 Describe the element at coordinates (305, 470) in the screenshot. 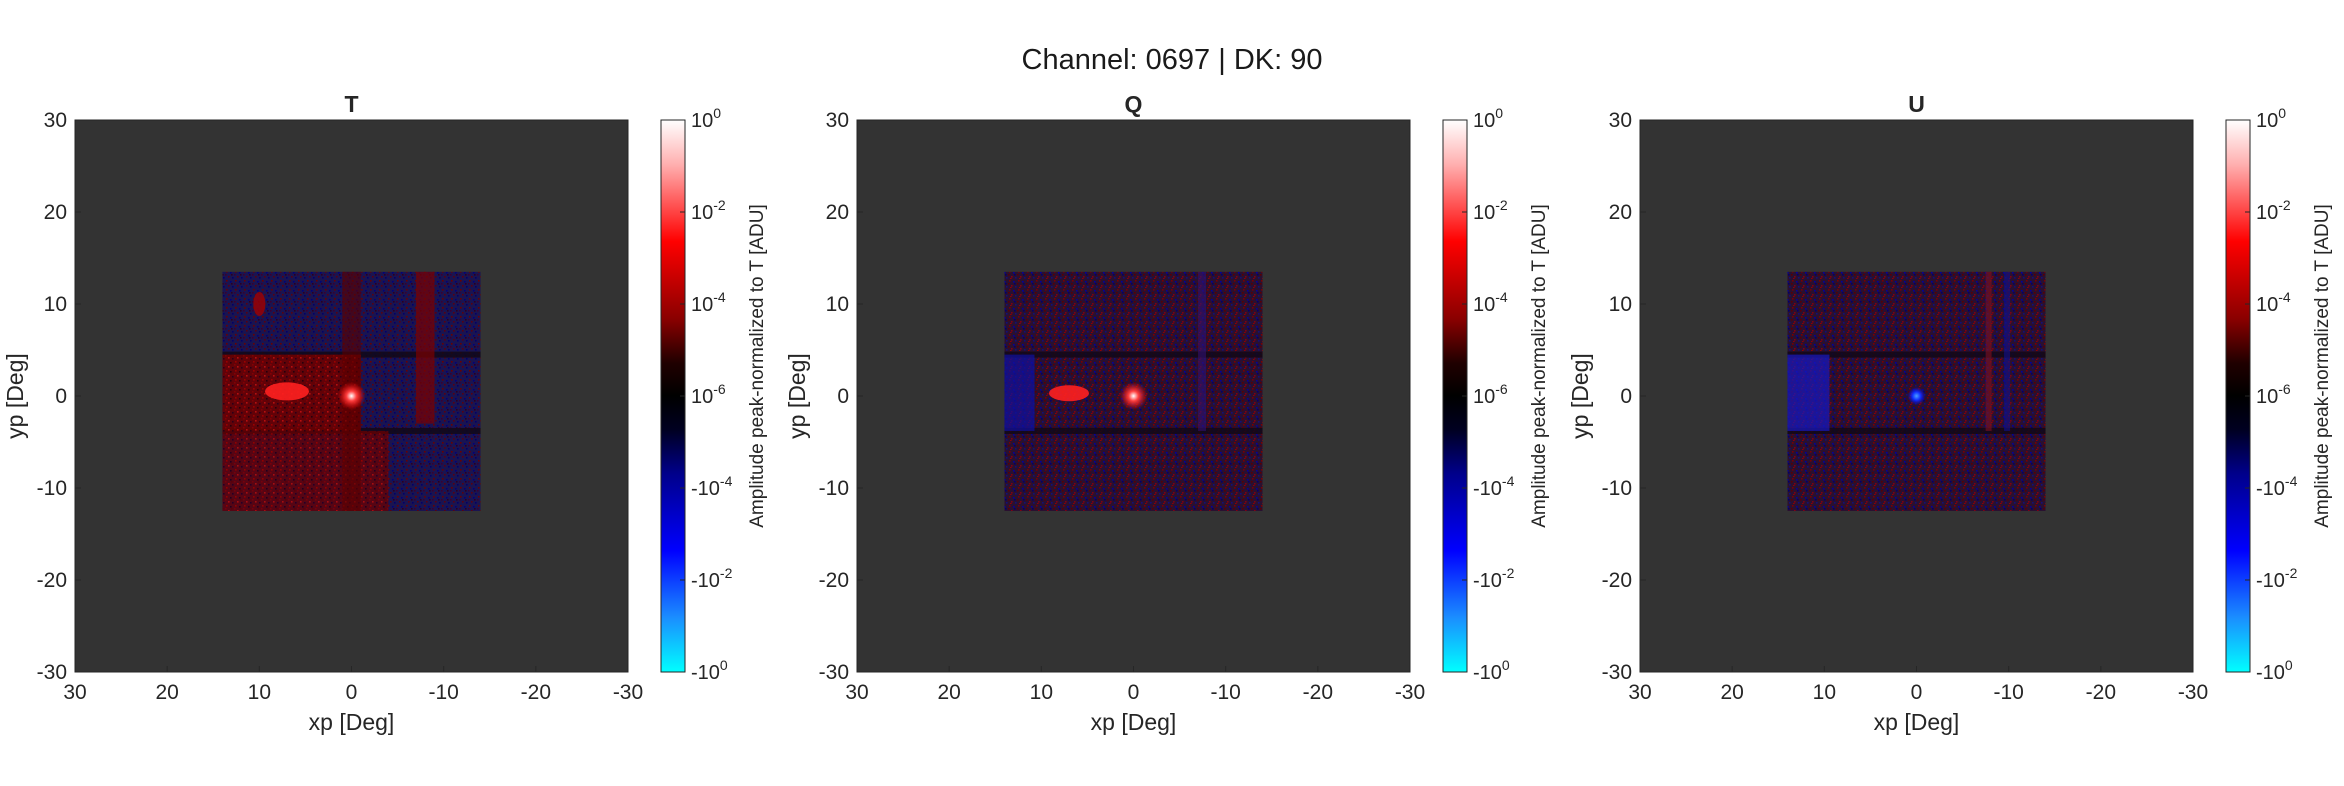

I see `sidelobe-region` at that location.